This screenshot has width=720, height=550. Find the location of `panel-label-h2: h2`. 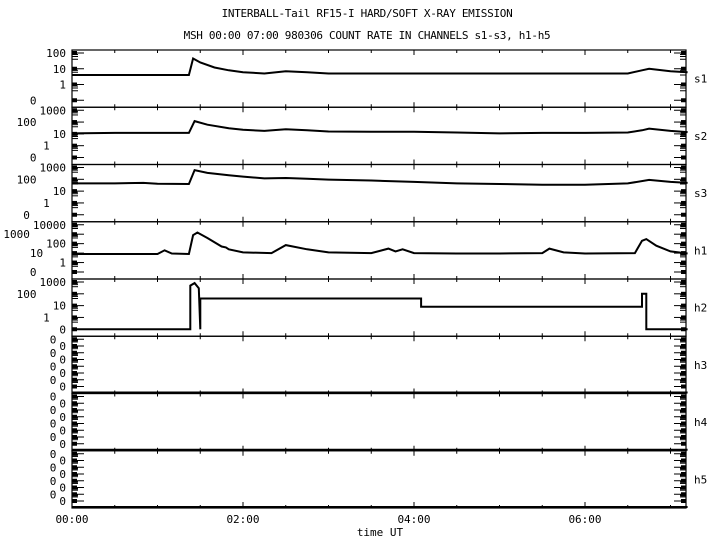

panel-label-h2: h2 is located at coordinates (700, 308).